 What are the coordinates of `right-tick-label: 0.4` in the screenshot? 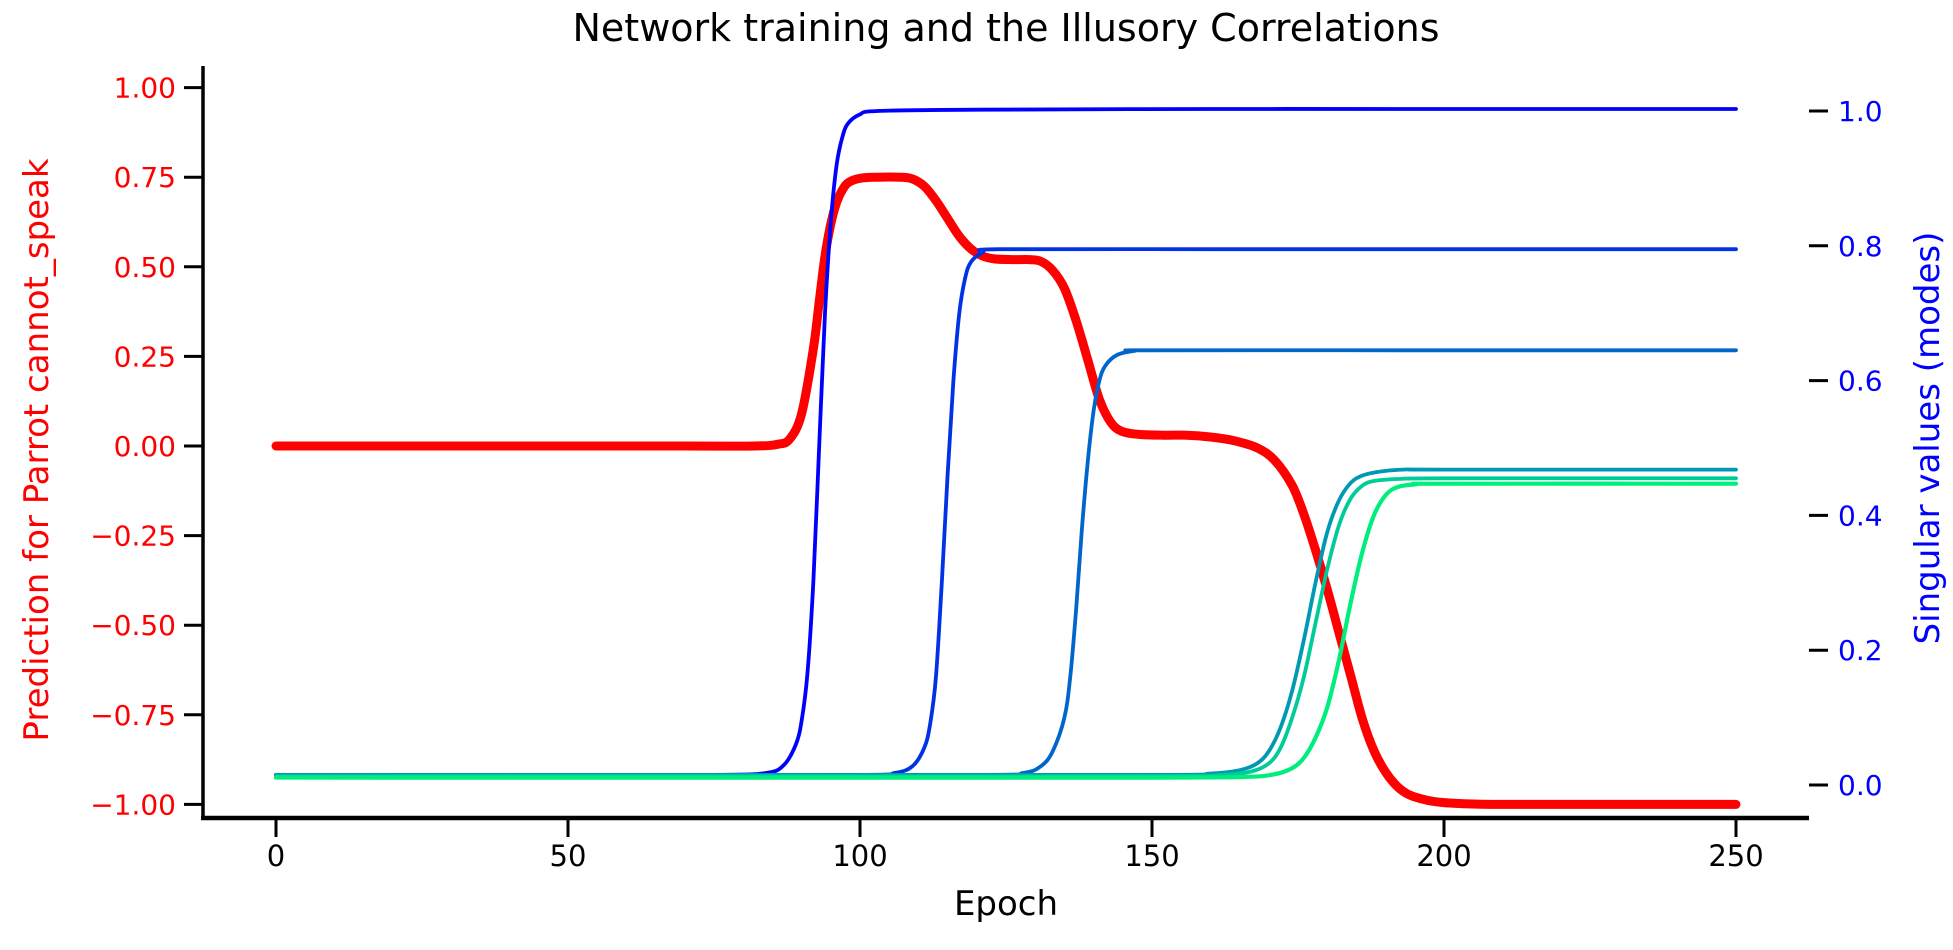 It's located at (1860, 515).